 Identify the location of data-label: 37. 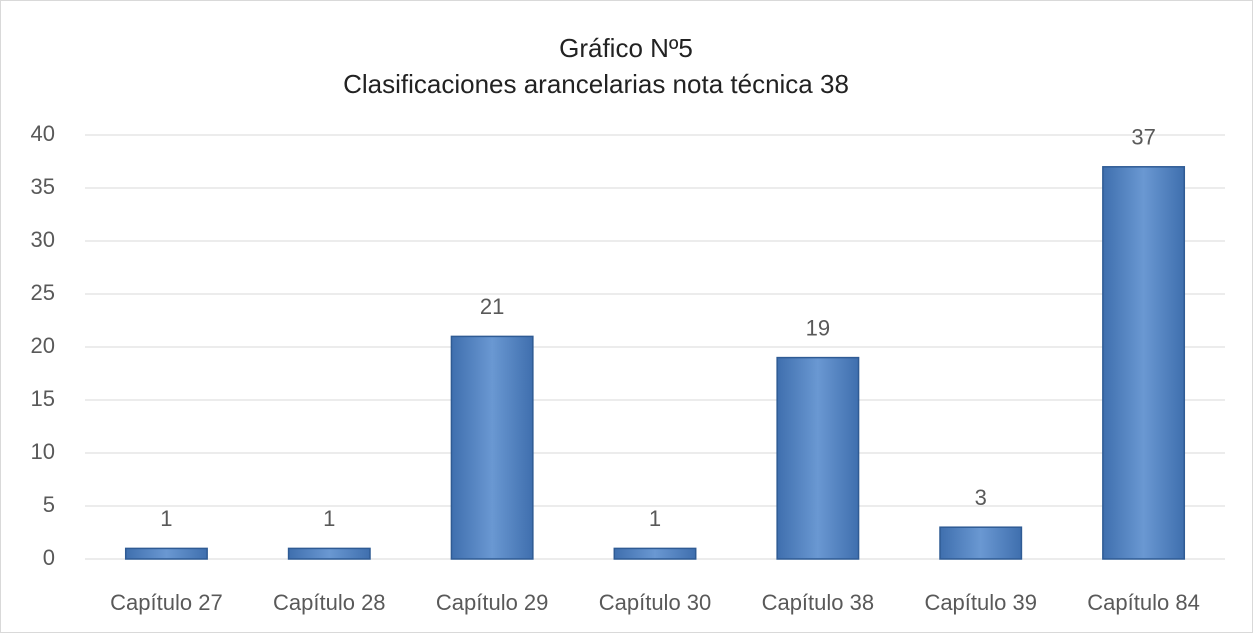
(1143, 137).